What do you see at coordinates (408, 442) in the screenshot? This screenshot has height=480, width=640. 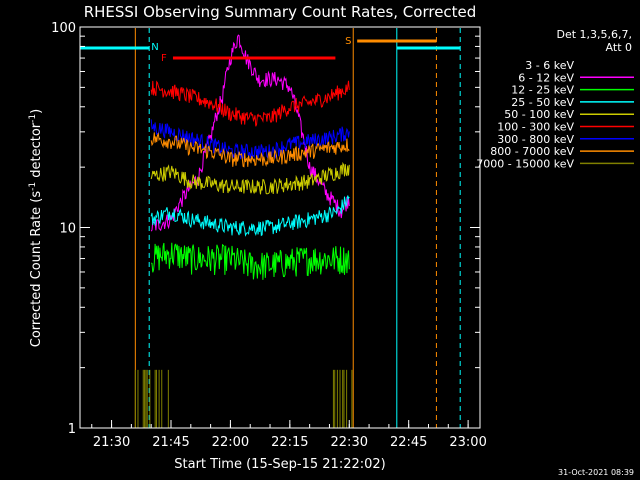 I see `x-tick-label-5: 22:45` at bounding box center [408, 442].